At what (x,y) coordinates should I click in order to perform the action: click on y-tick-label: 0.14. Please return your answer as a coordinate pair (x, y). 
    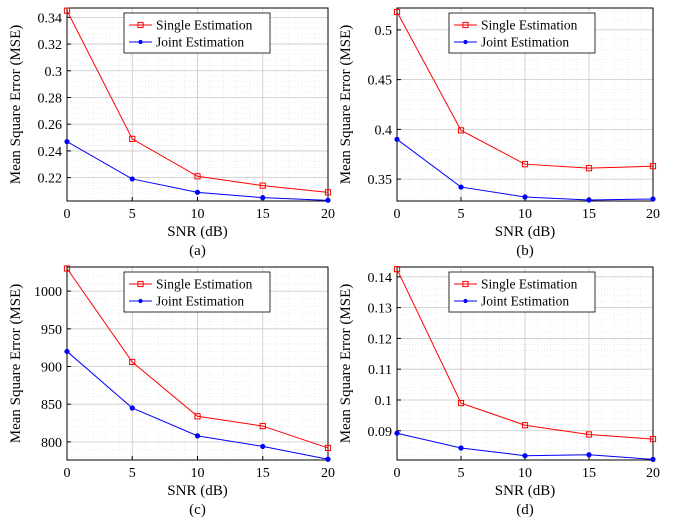
    Looking at the image, I should click on (380, 278).